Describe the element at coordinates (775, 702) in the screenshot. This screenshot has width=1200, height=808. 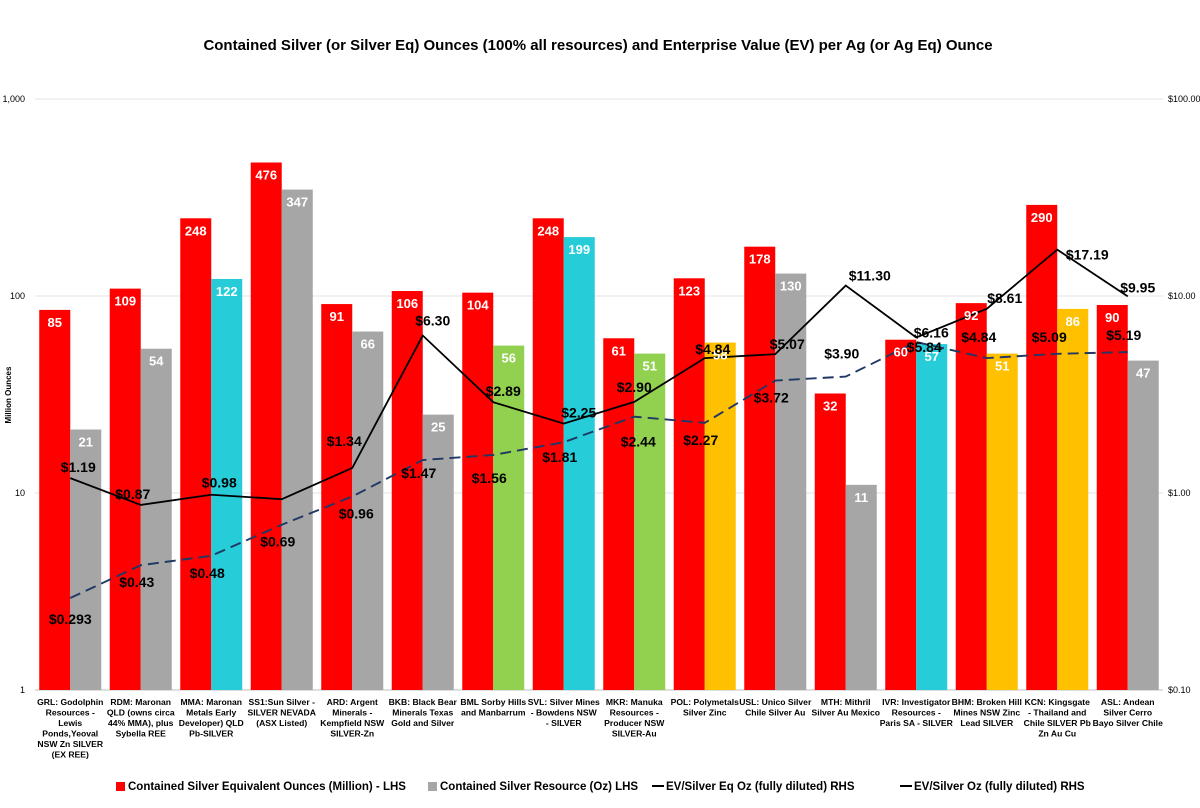
I see `category-label: USL: Unico Silver` at that location.